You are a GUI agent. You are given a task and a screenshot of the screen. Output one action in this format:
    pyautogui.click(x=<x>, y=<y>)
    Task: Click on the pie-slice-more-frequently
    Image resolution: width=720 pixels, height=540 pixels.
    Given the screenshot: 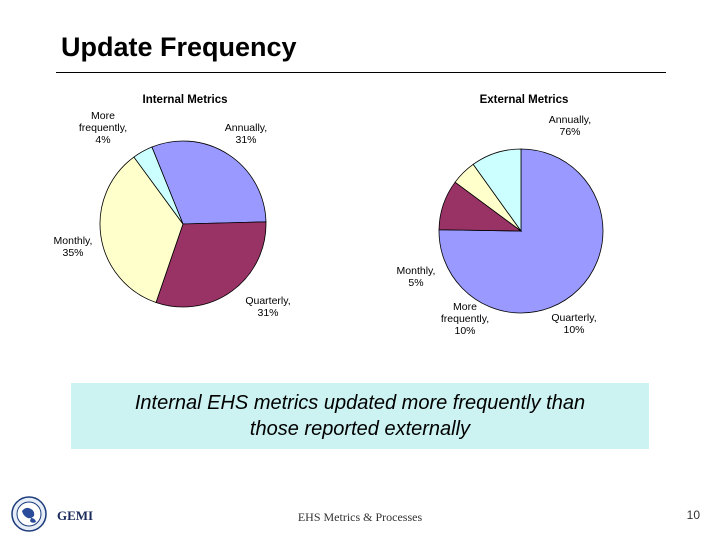 What is the action you would take?
    pyautogui.click(x=158, y=185)
    